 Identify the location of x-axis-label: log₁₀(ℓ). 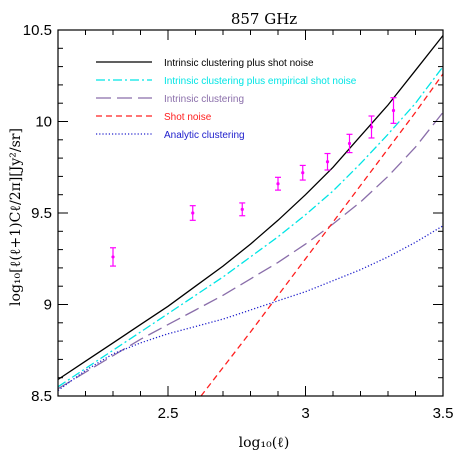
(264, 443).